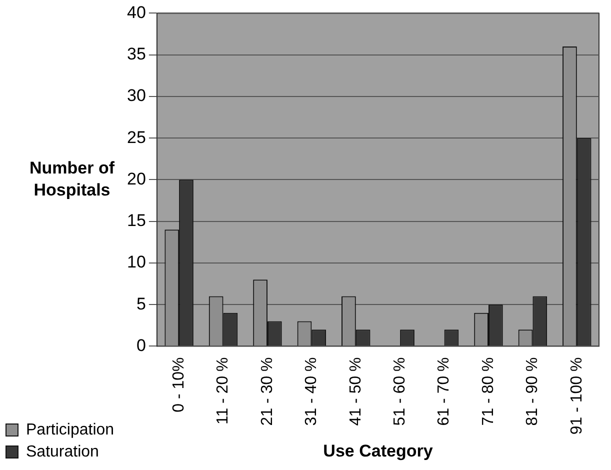 Image resolution: width=611 pixels, height=470 pixels. What do you see at coordinates (72, 179) in the screenshot?
I see `y-axis-title: Number of Hospitals` at bounding box center [72, 179].